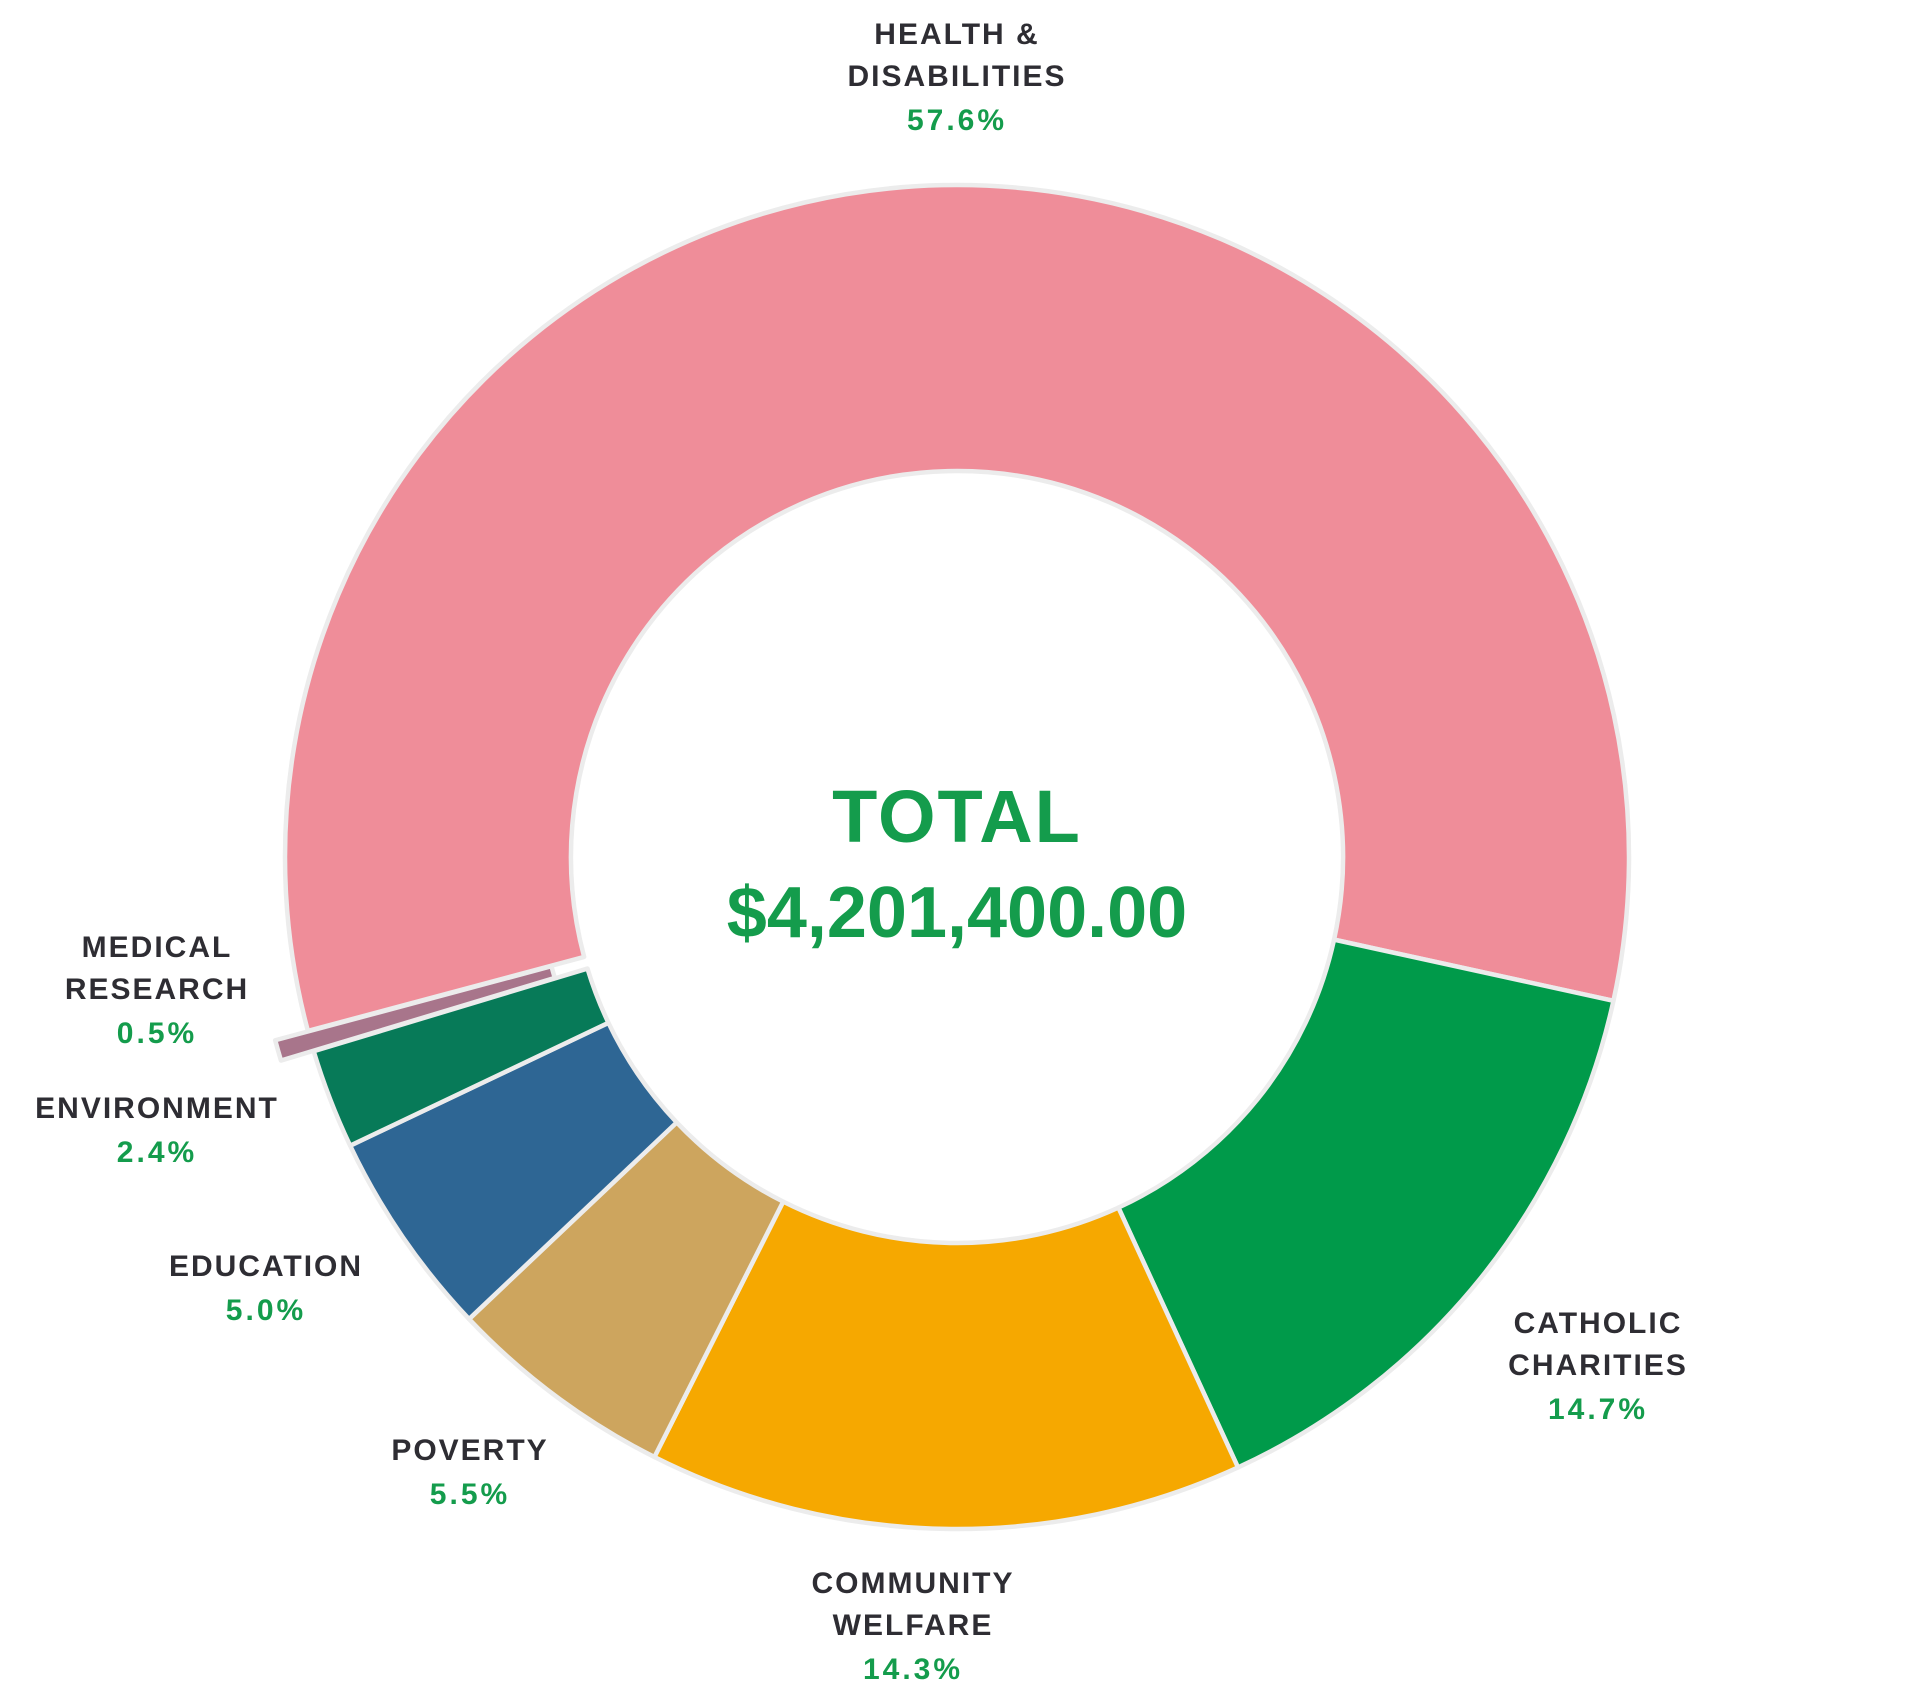 This screenshot has height=1700, width=1920. What do you see at coordinates (946, 1365) in the screenshot?
I see `slice-community-welfare` at bounding box center [946, 1365].